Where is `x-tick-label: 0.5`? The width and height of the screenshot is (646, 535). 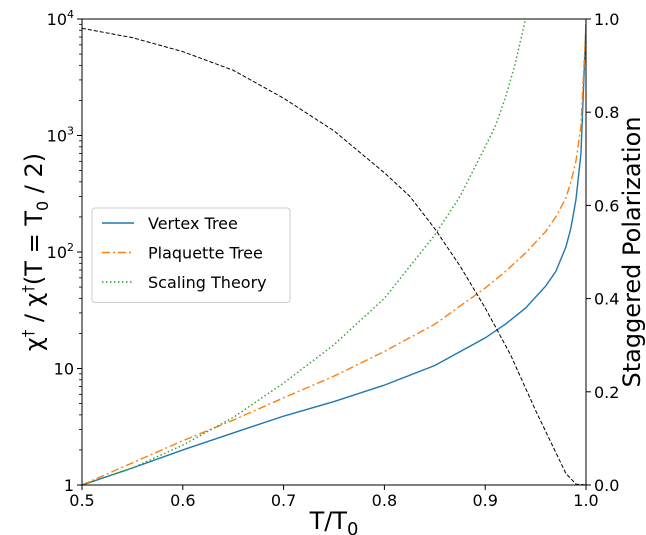
x-tick-label: 0.5 is located at coordinates (81, 500).